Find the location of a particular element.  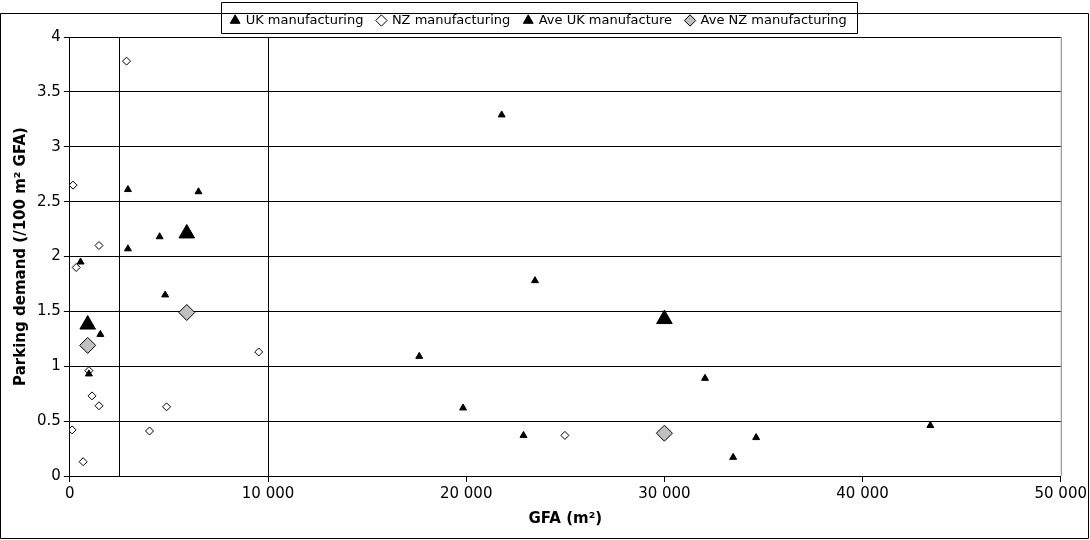

x-tick-label: 40 000 is located at coordinates (862, 492).